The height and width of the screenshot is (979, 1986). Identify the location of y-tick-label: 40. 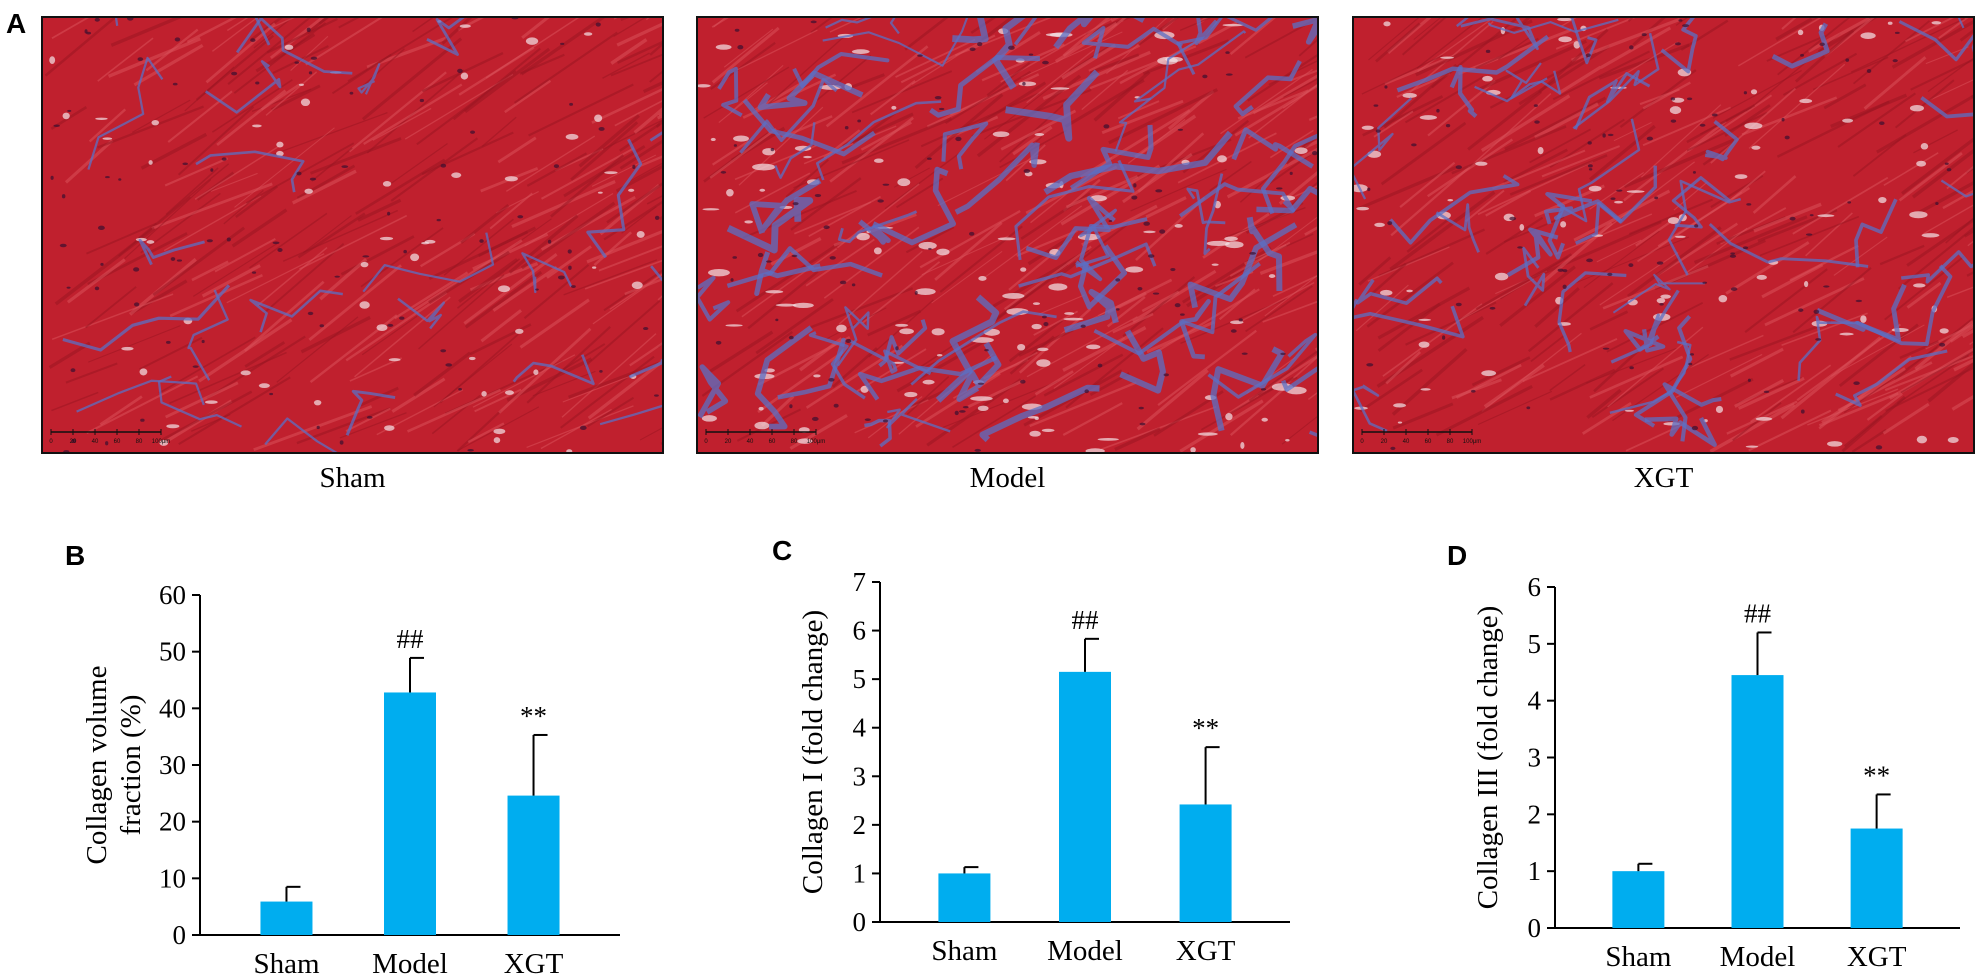
(172, 708).